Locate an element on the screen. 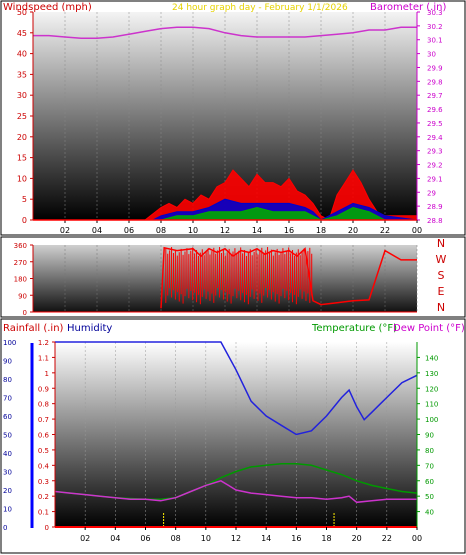 The height and width of the screenshot is (555, 466). hour-tick-label: 18 is located at coordinates (321, 230).